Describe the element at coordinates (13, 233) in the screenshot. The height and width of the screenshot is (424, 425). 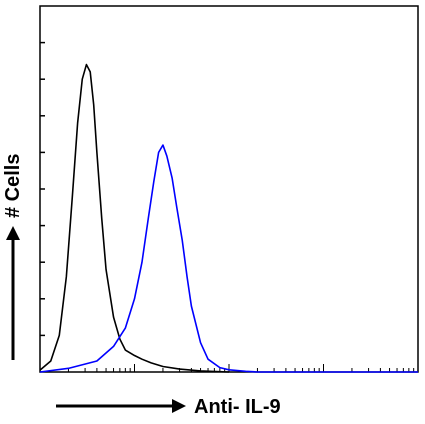
I see `y-axis-arrow-head` at that location.